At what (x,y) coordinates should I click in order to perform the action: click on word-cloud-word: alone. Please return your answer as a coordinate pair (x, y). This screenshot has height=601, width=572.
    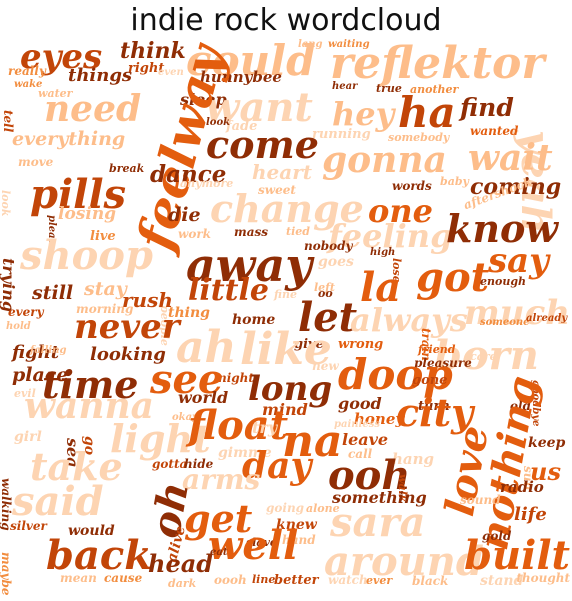
    Looking at the image, I should click on (323, 508).